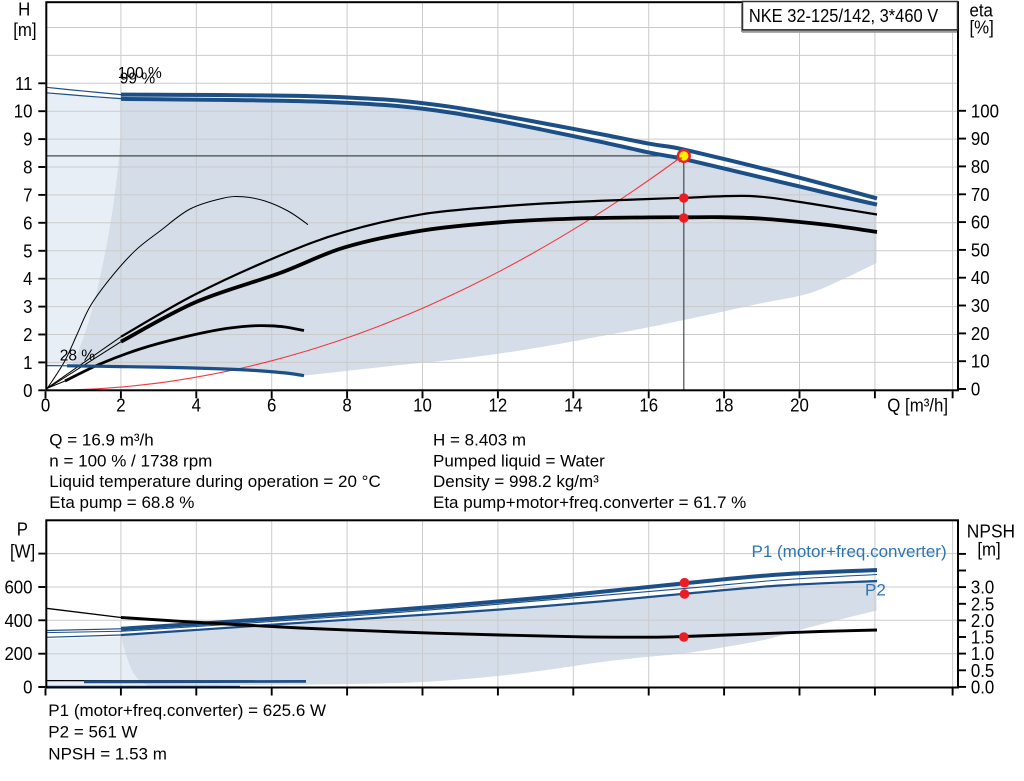 This screenshot has width=1024, height=781. Describe the element at coordinates (980, 194) in the screenshot. I see `svg-text: 70` at that location.